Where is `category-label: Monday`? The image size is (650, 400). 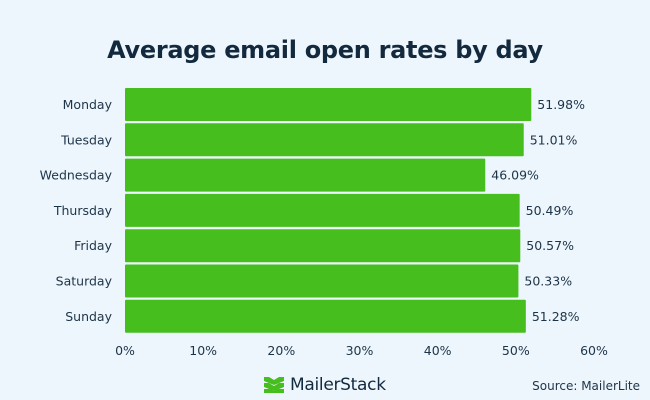 category-label: Monday is located at coordinates (88, 104).